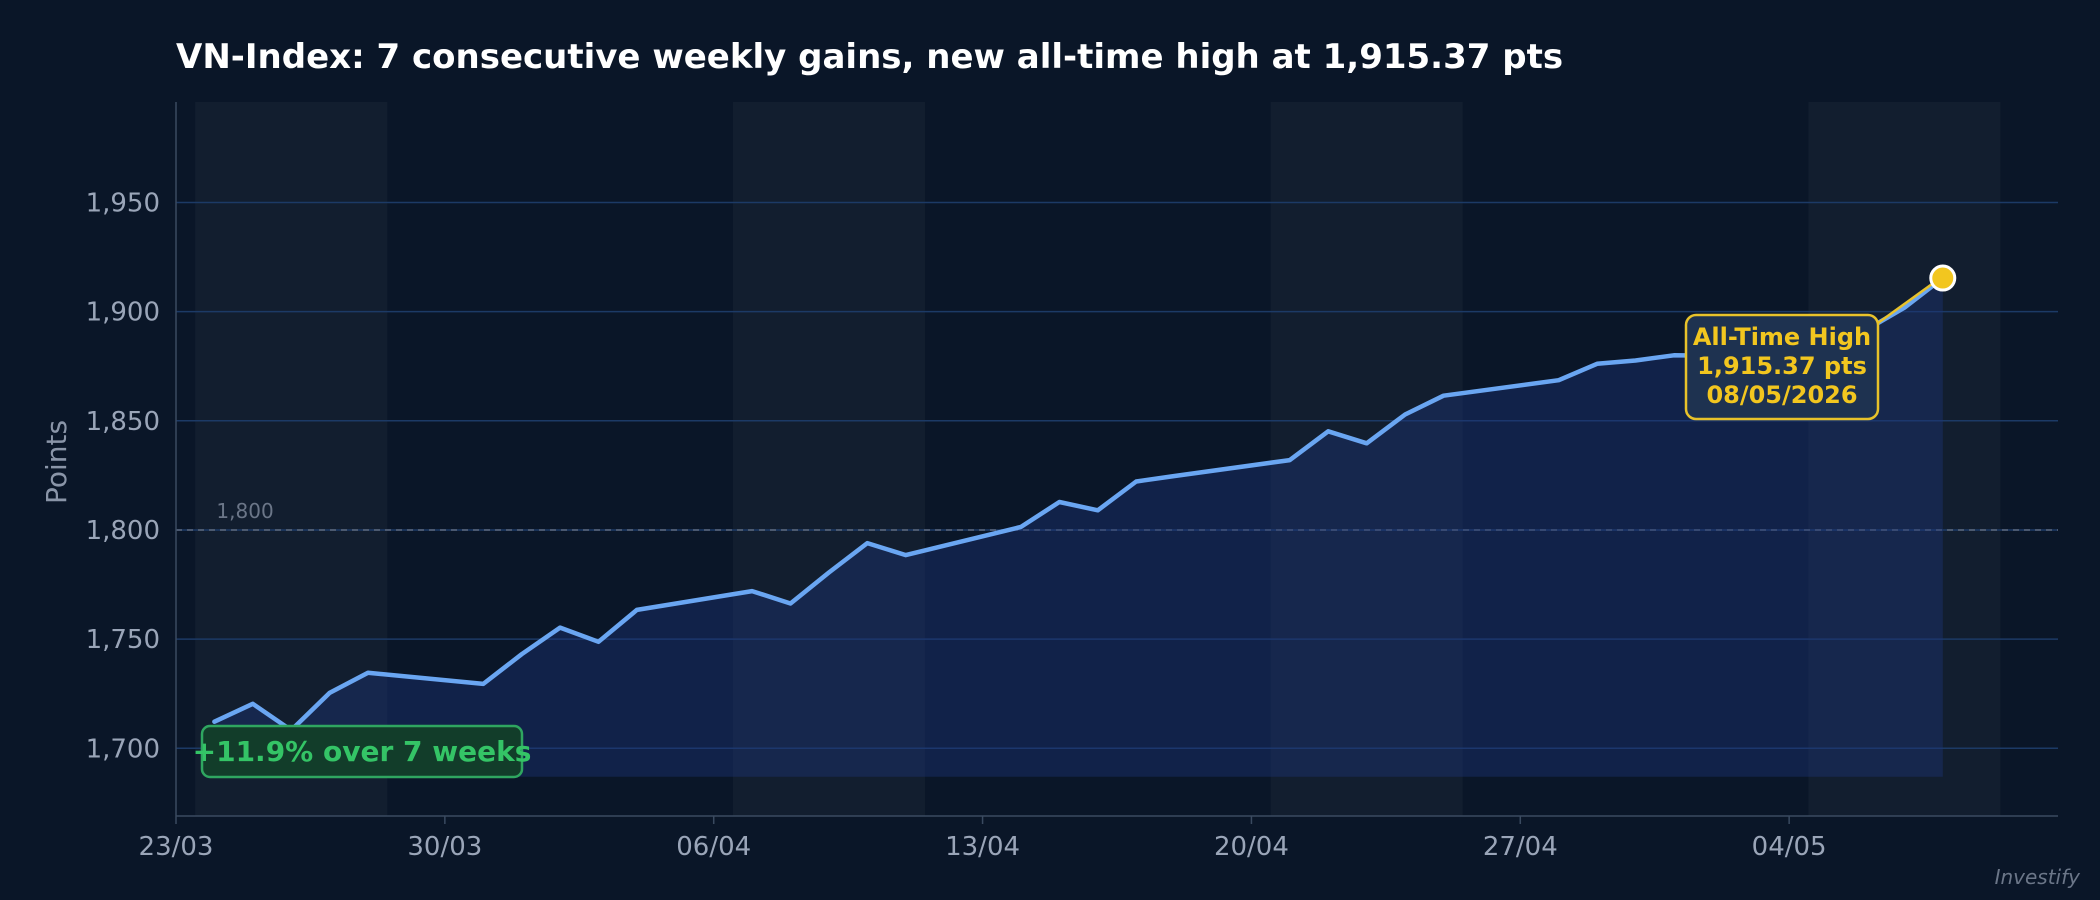 The image size is (2100, 900). What do you see at coordinates (1906, 303) in the screenshot?
I see `ath-leader-line` at bounding box center [1906, 303].